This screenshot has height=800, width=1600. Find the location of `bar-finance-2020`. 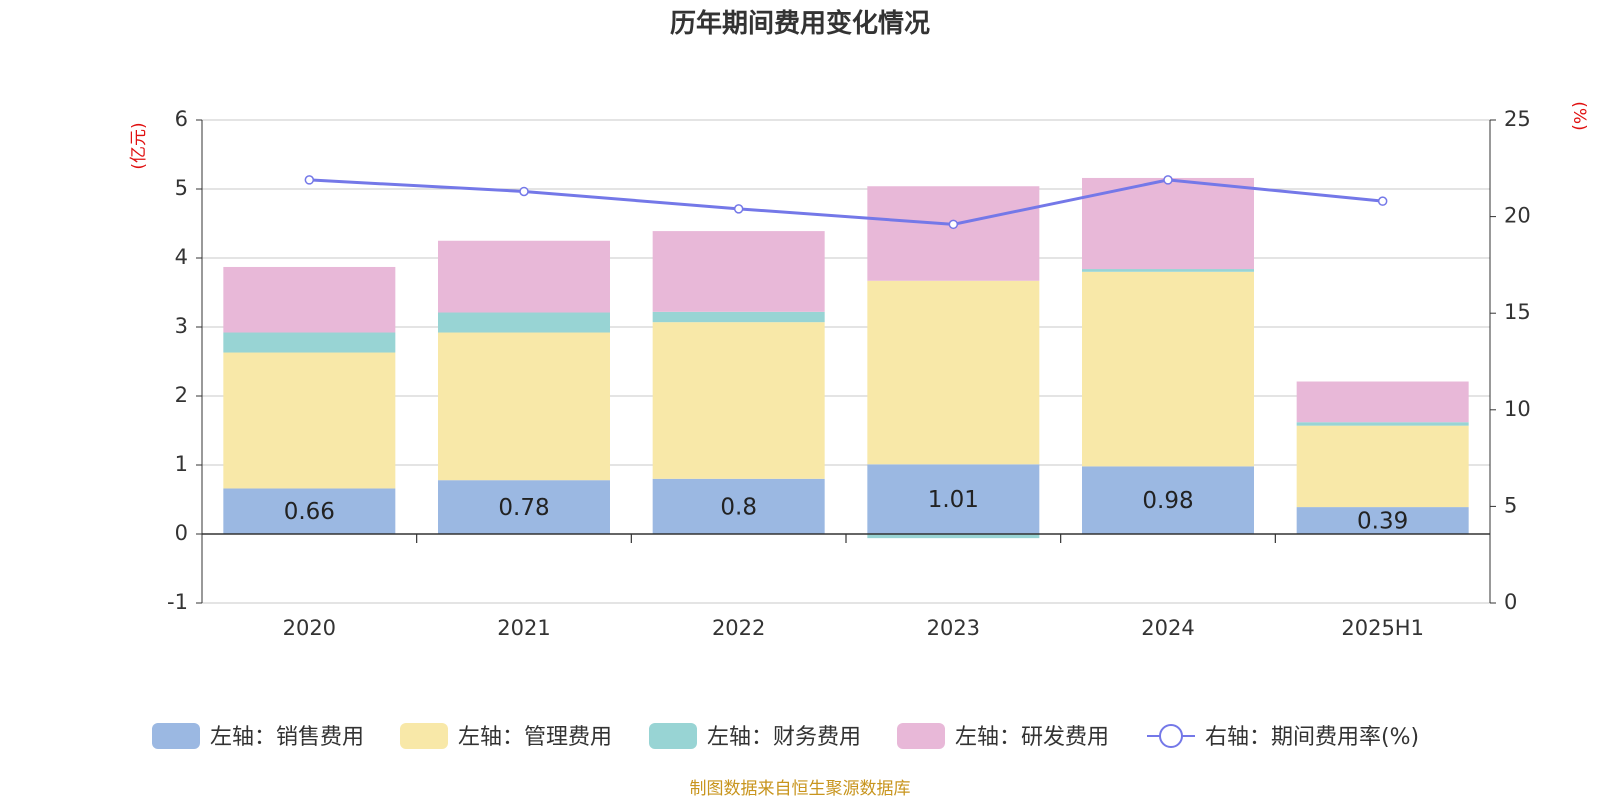

bar-finance-2020 is located at coordinates (309, 342).